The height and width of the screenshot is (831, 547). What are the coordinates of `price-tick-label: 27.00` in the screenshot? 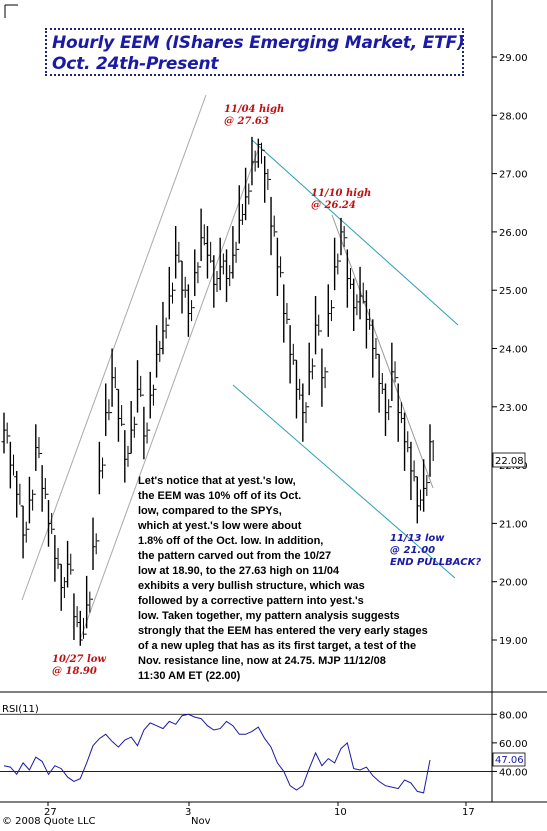 It's located at (513, 175).